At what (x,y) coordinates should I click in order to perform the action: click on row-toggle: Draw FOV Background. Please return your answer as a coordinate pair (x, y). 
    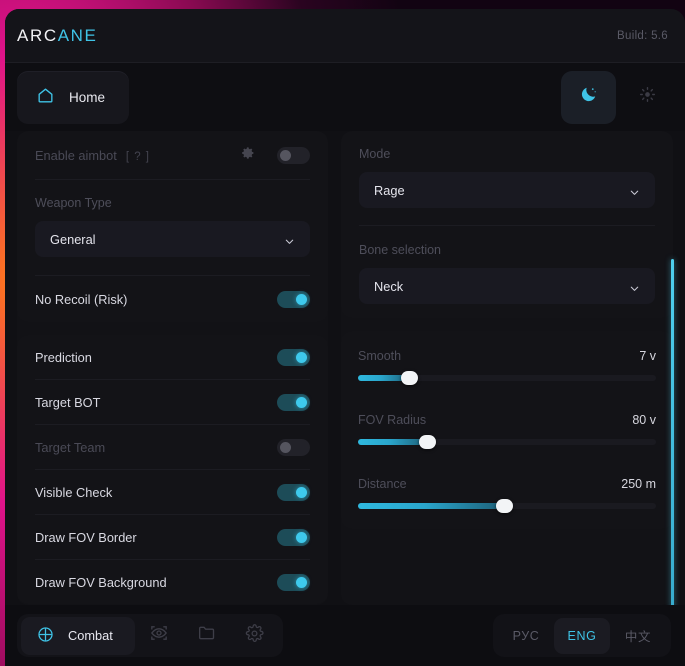
    Looking at the image, I should click on (172, 582).